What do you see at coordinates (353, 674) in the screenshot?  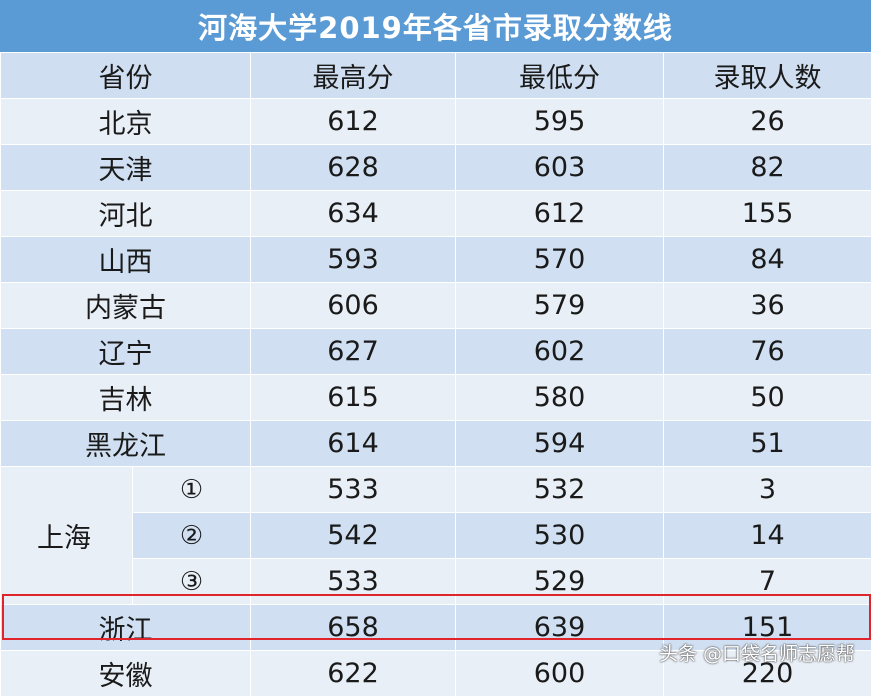 I see `max-score-cell: 622` at bounding box center [353, 674].